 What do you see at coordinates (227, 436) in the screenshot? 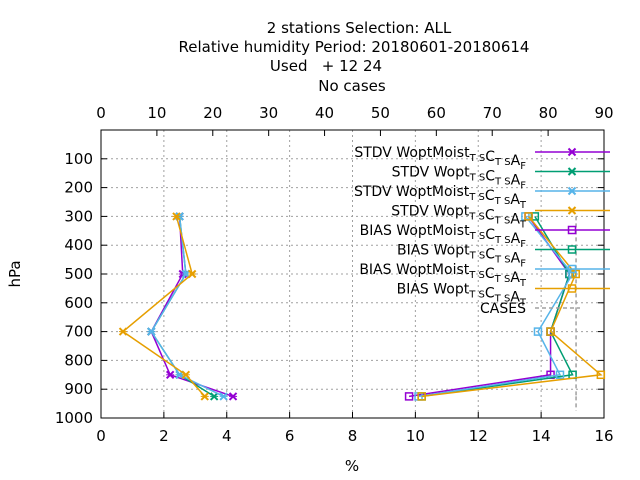
I see `x-tick-label: 4` at bounding box center [227, 436].